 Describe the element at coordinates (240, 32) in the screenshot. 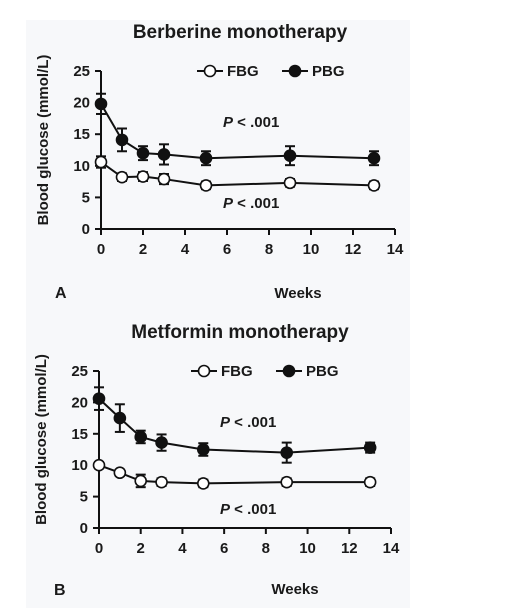

I see `chart-title: Berberine monotherapy` at that location.